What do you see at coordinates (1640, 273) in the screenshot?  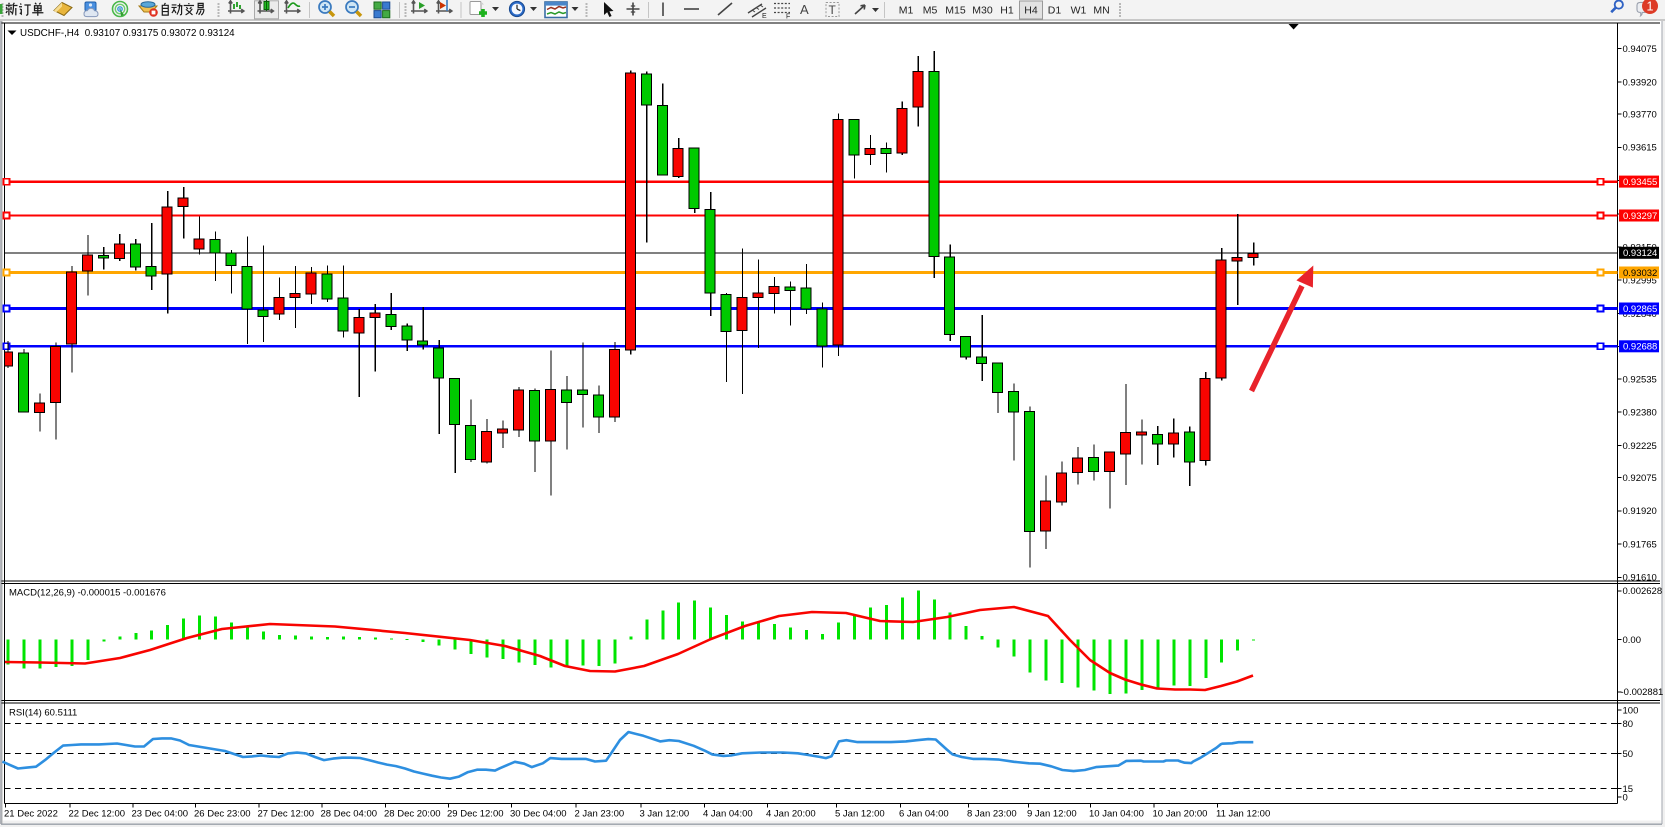 I see `svg-text: 0.93032` at bounding box center [1640, 273].